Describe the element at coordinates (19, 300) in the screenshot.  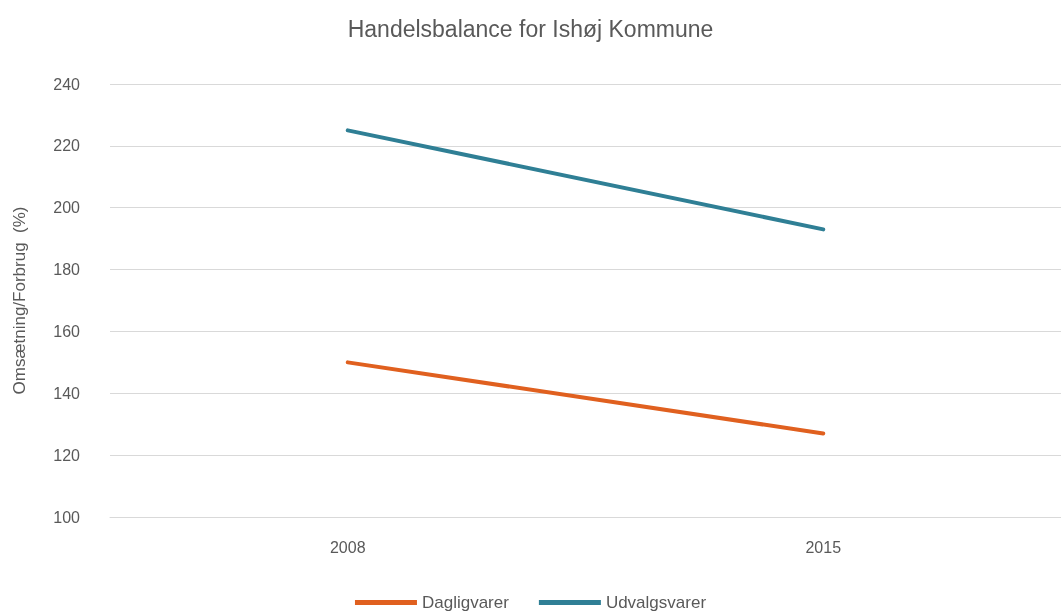
I see `y-axis-title: Omsætning/Forbrug (%)` at that location.